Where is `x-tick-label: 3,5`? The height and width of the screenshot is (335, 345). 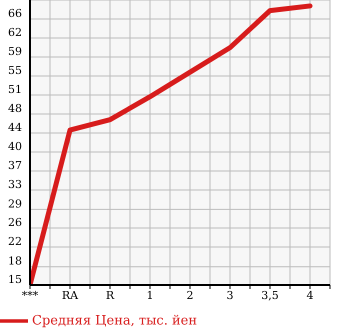 x-tick-label: 3,5 is located at coordinates (270, 295).